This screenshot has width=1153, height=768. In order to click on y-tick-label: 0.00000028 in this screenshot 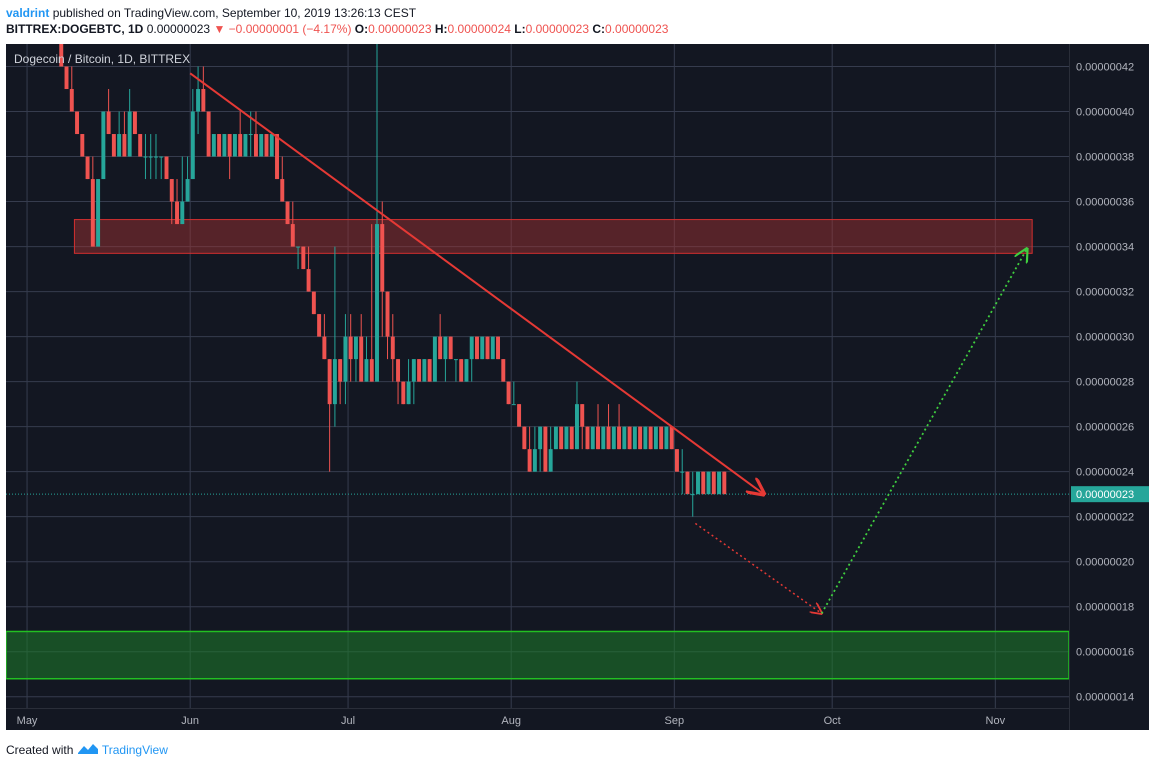, I will do `click(1105, 383)`.